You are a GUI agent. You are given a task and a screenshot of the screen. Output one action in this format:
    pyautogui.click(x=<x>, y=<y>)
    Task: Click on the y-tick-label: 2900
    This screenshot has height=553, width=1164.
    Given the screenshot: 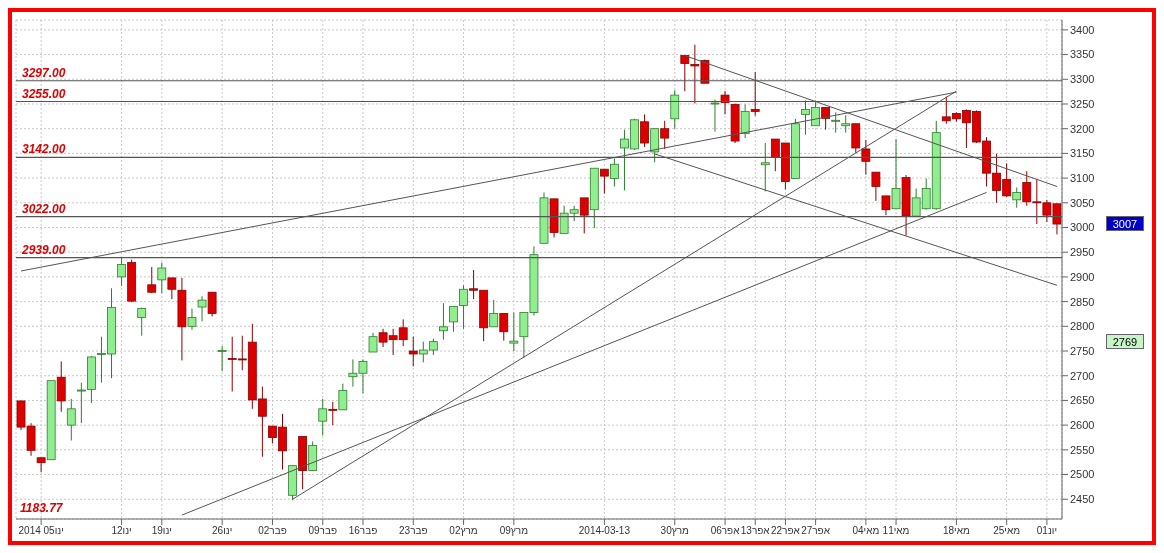 What is the action you would take?
    pyautogui.click(x=1082, y=276)
    